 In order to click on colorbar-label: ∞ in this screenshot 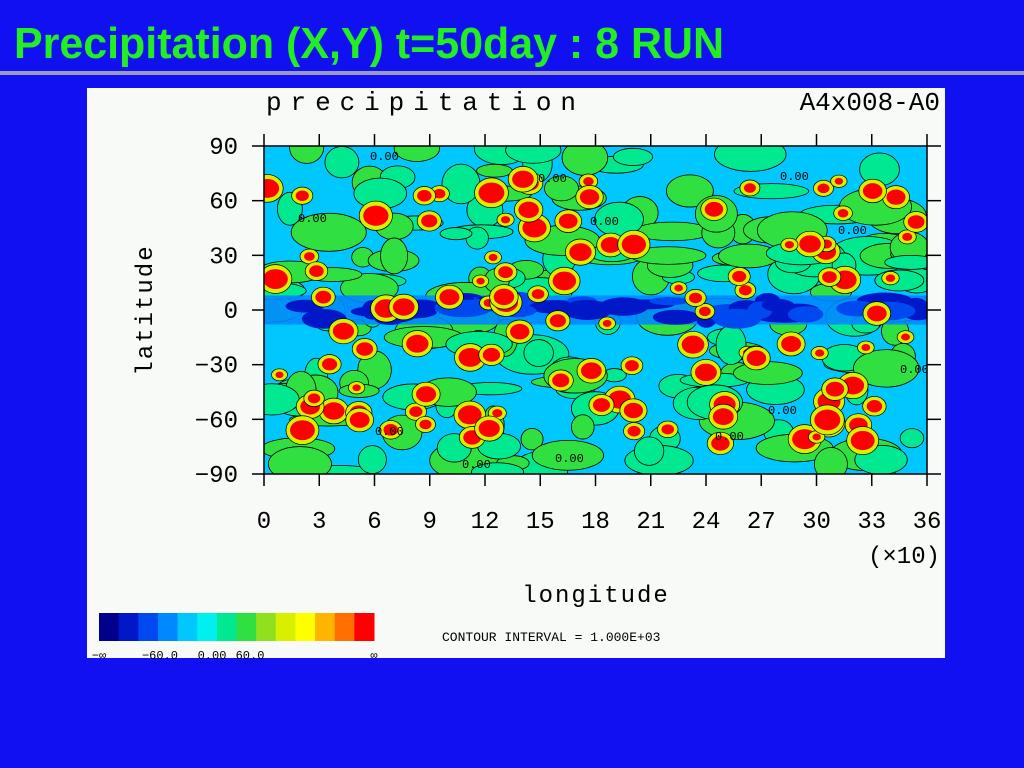, I will do `click(373, 656)`.